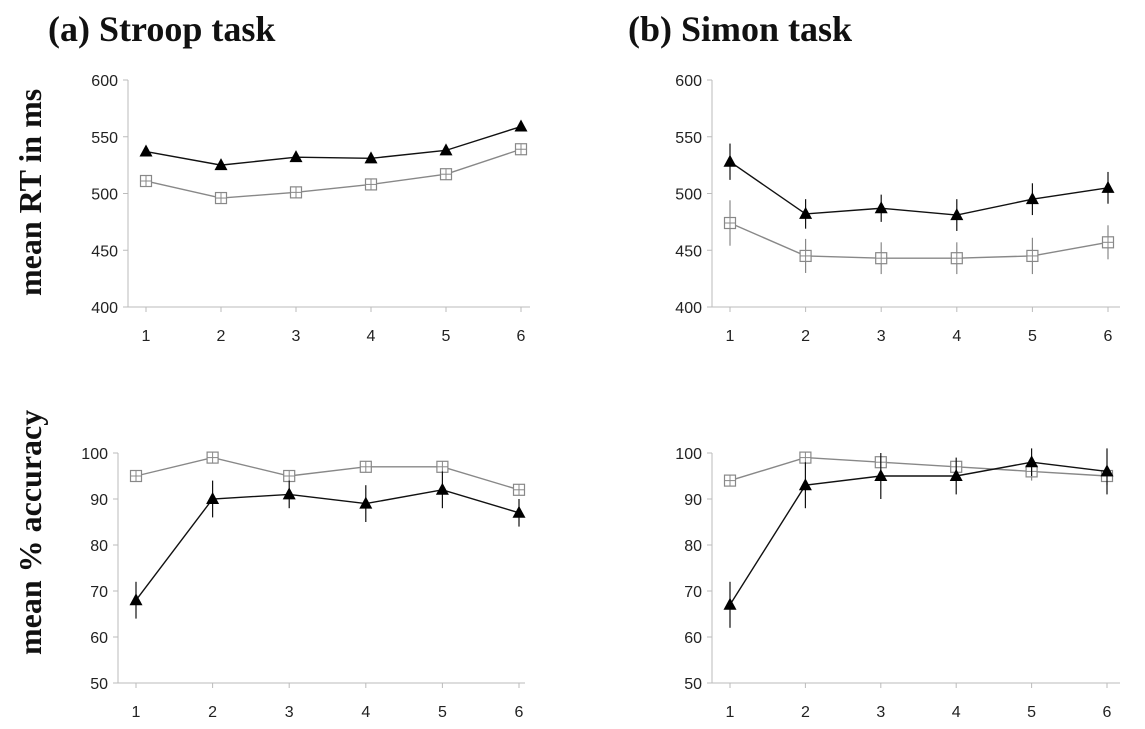  I want to click on stroop-accuracy-chart: 50 60 70 80 90 100 1 2 3 4 5 6, so click(303, 583).